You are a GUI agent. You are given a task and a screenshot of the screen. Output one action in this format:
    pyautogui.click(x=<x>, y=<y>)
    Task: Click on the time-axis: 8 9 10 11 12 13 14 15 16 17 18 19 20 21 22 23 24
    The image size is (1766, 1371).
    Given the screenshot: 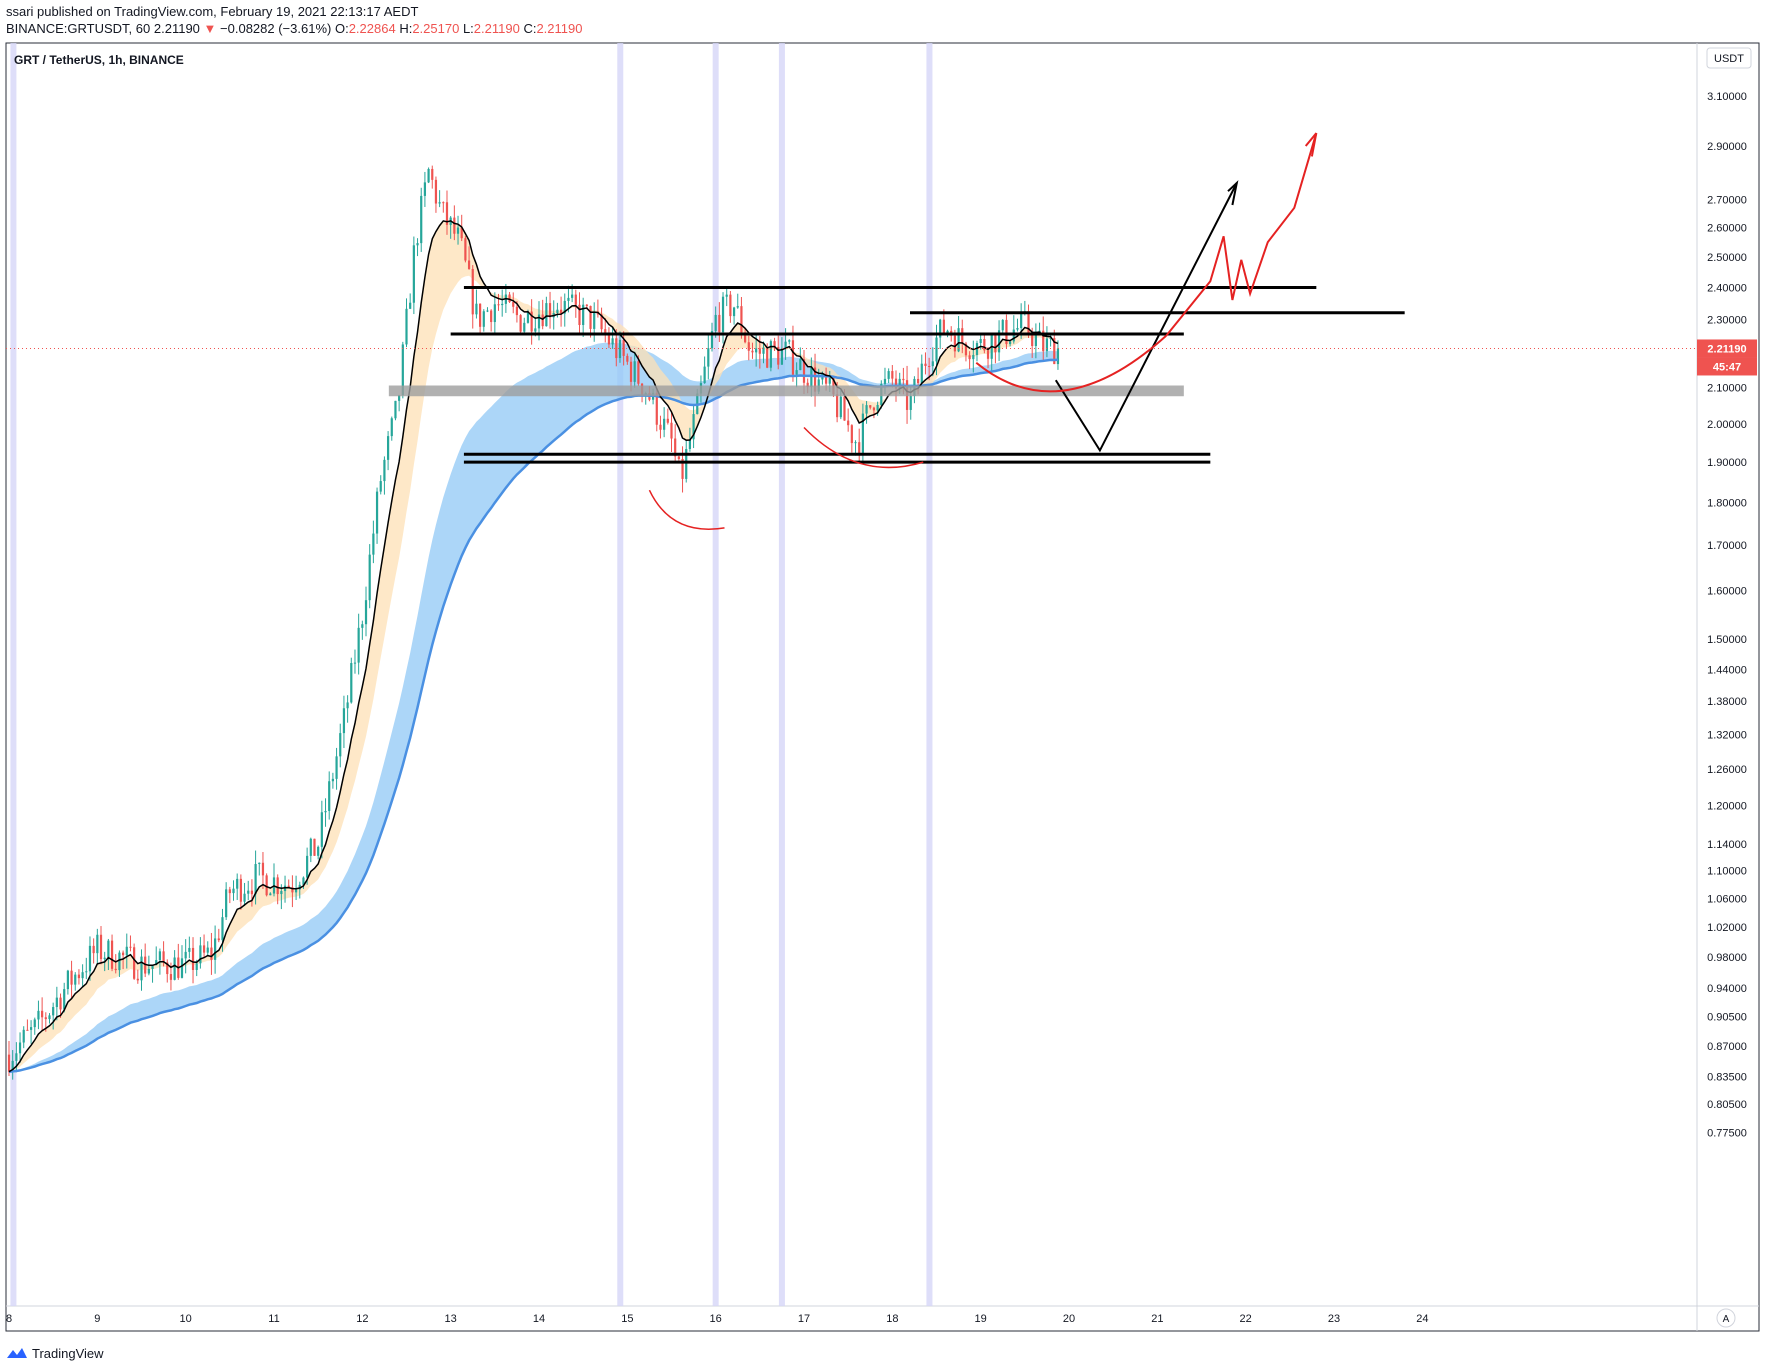 What is the action you would take?
    pyautogui.click(x=717, y=1319)
    